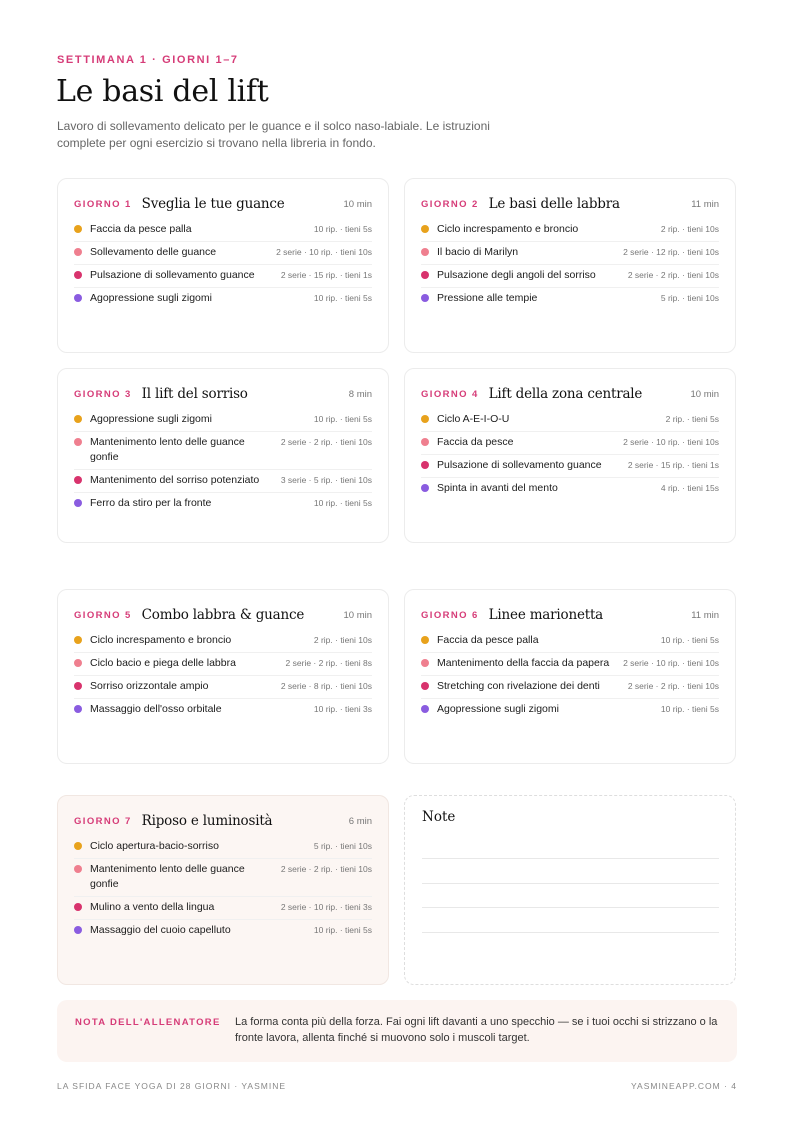 The width and height of the screenshot is (794, 1124). What do you see at coordinates (162, 91) in the screenshot?
I see `page-title: Le basi del lift` at bounding box center [162, 91].